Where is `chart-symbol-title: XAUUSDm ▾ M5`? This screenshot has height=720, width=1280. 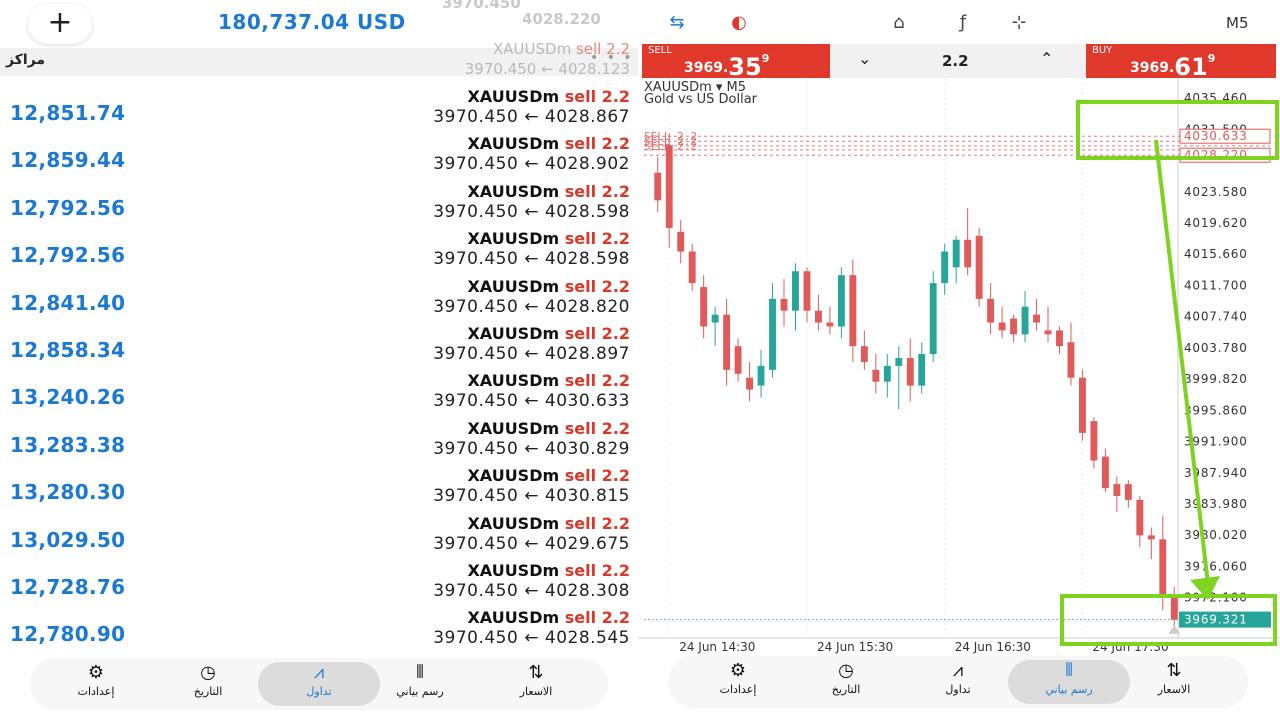 chart-symbol-title: XAUUSDm ▾ M5 is located at coordinates (695, 87).